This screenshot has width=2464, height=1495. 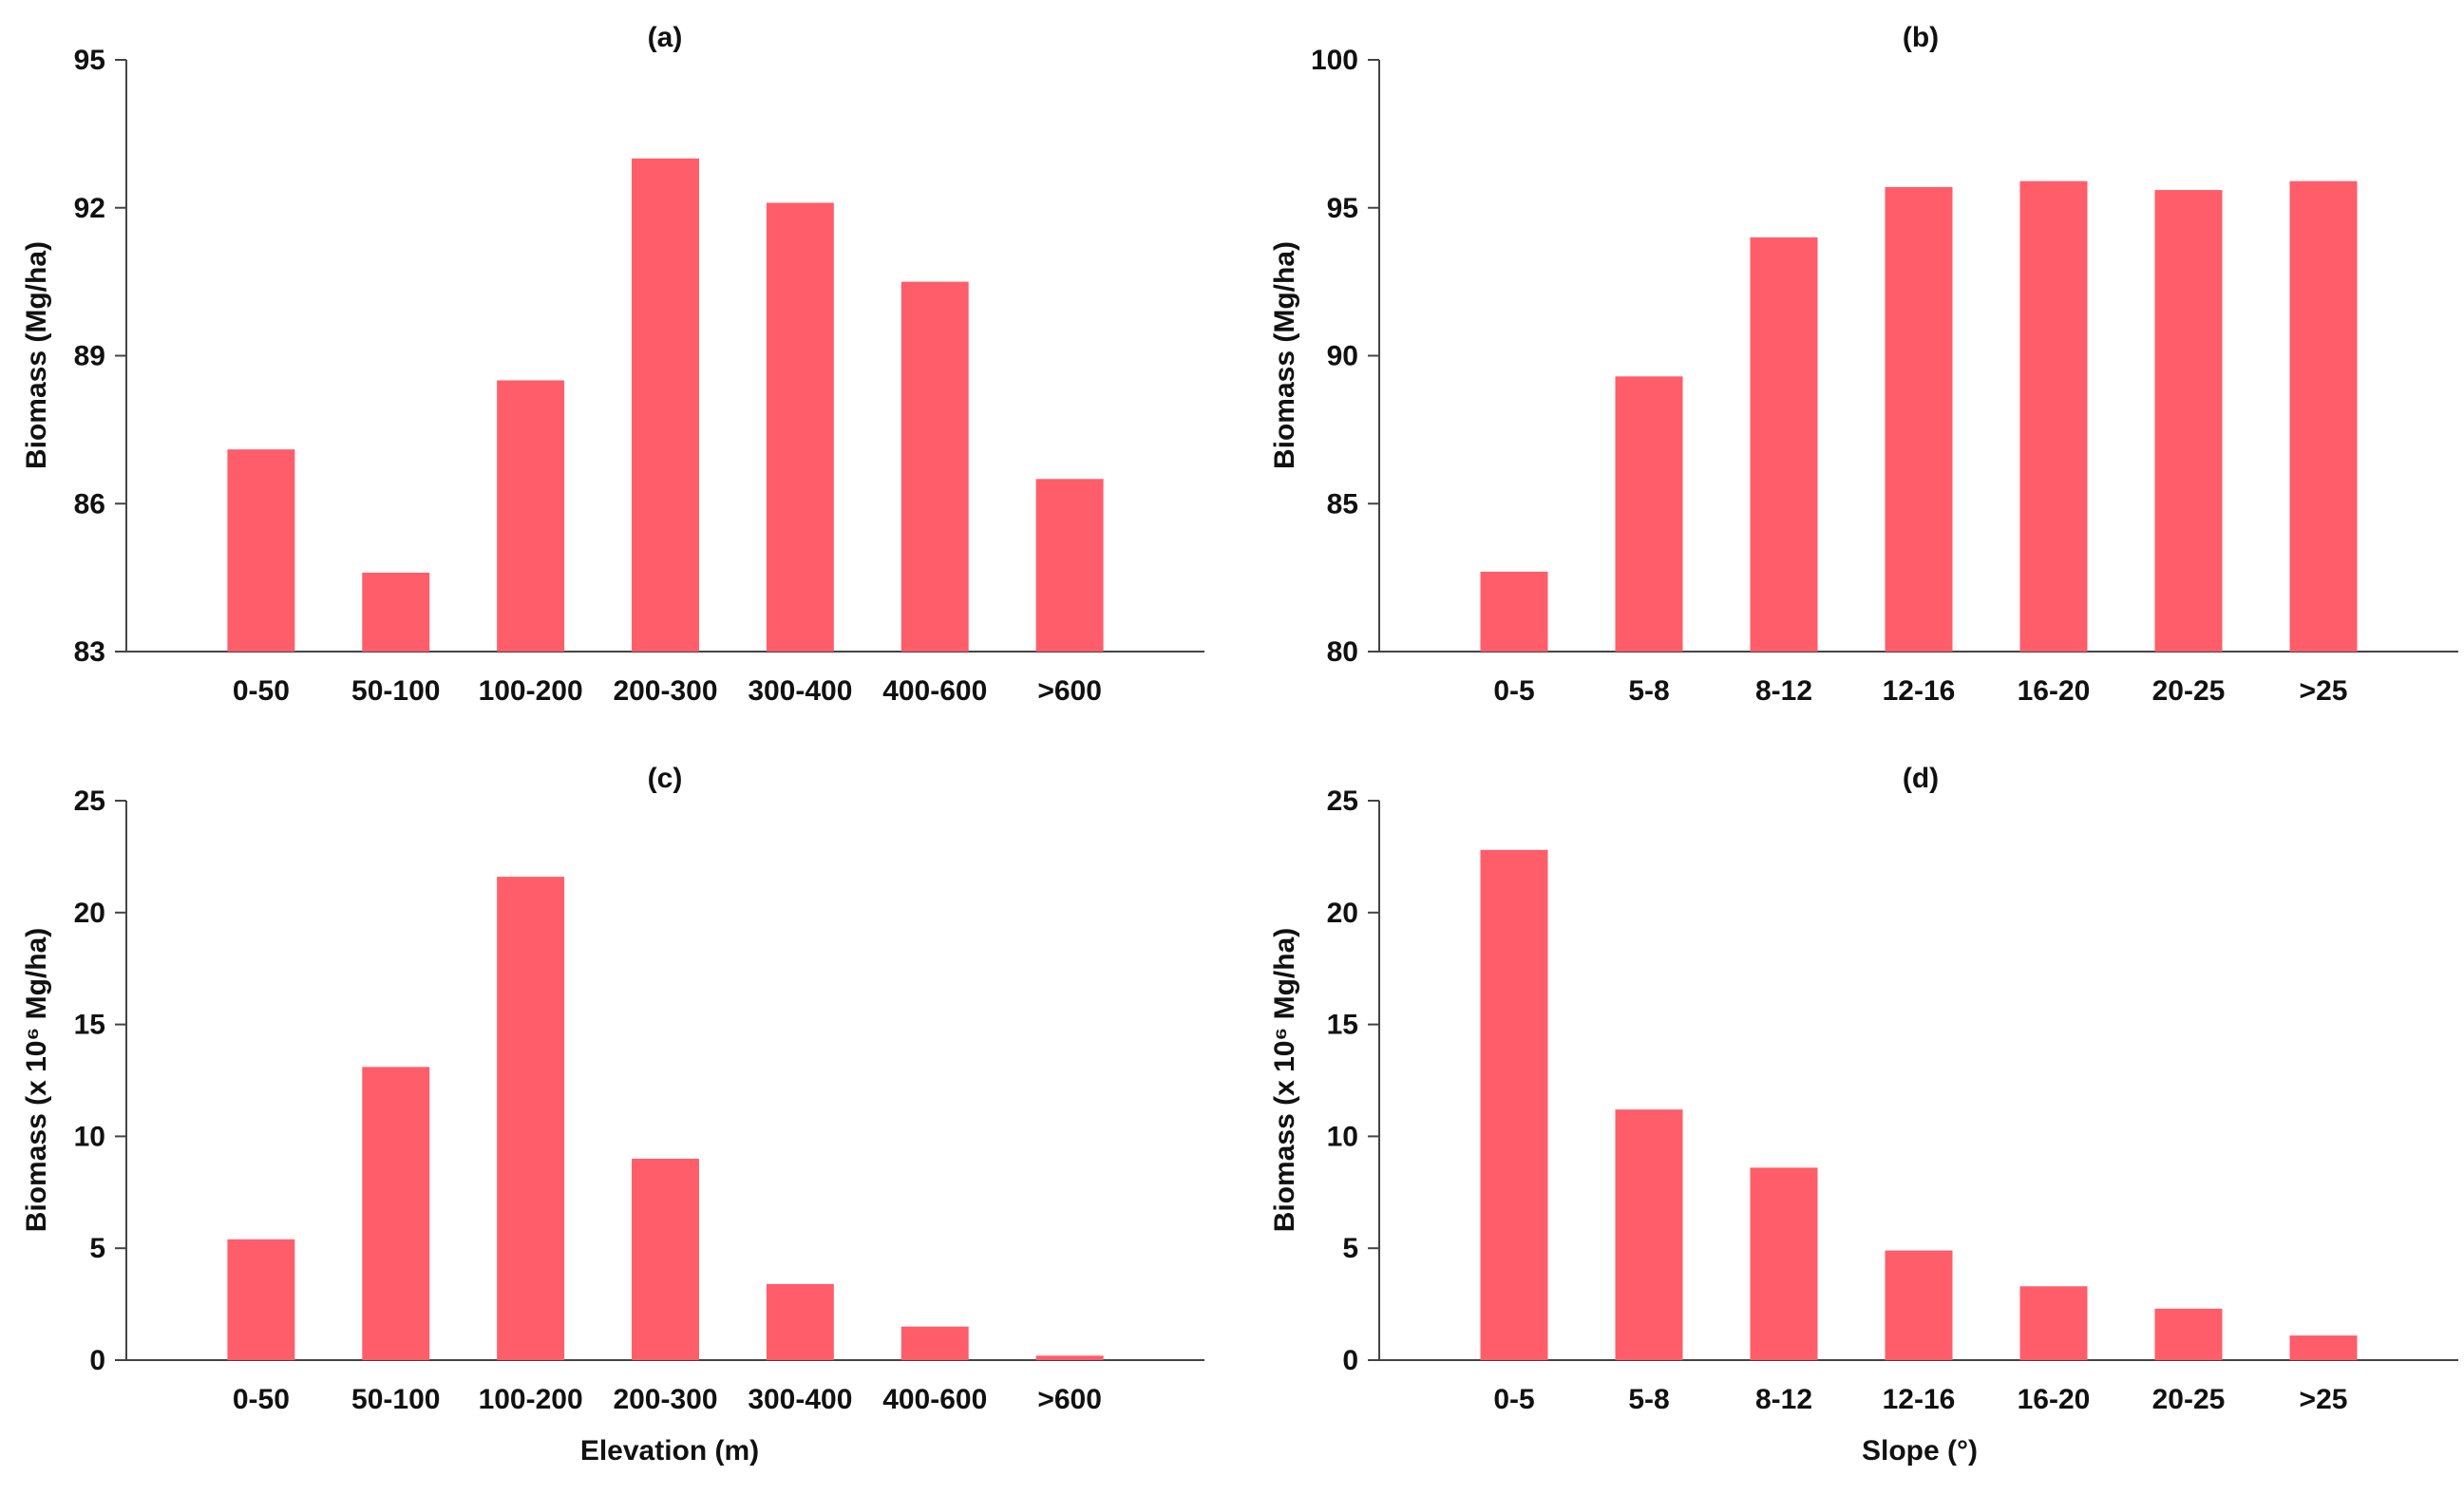 I want to click on panel-b-y-tick-label: 80, so click(x=1342, y=652).